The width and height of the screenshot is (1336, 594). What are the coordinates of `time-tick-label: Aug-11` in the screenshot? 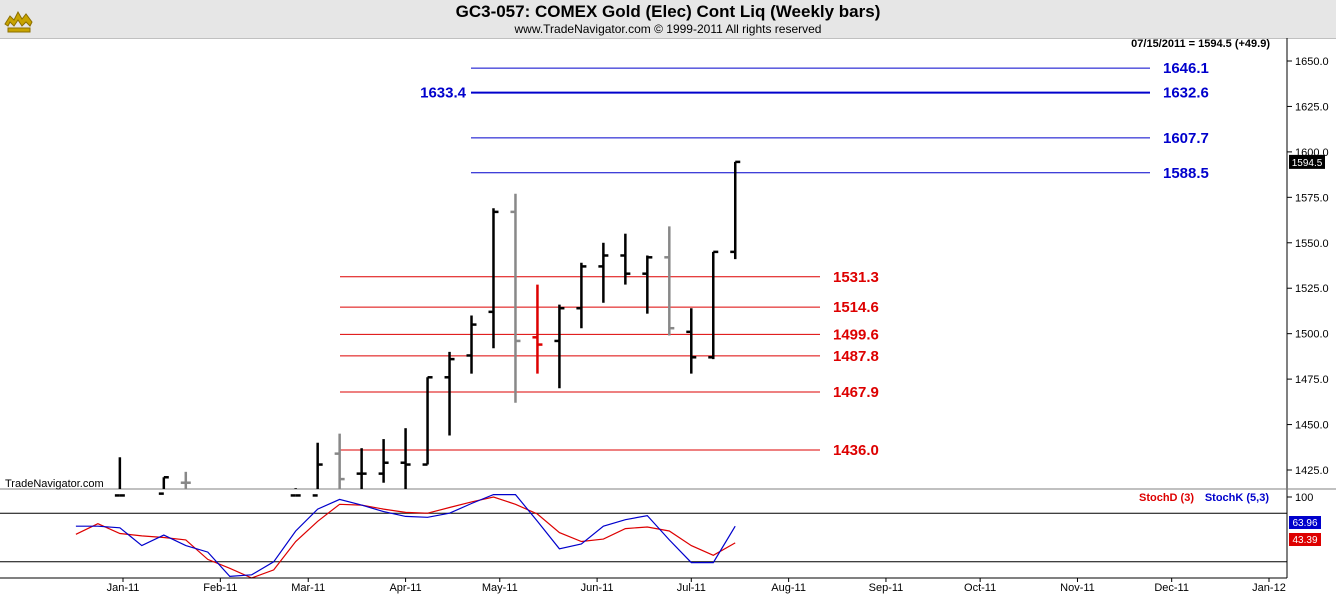 It's located at (788, 588).